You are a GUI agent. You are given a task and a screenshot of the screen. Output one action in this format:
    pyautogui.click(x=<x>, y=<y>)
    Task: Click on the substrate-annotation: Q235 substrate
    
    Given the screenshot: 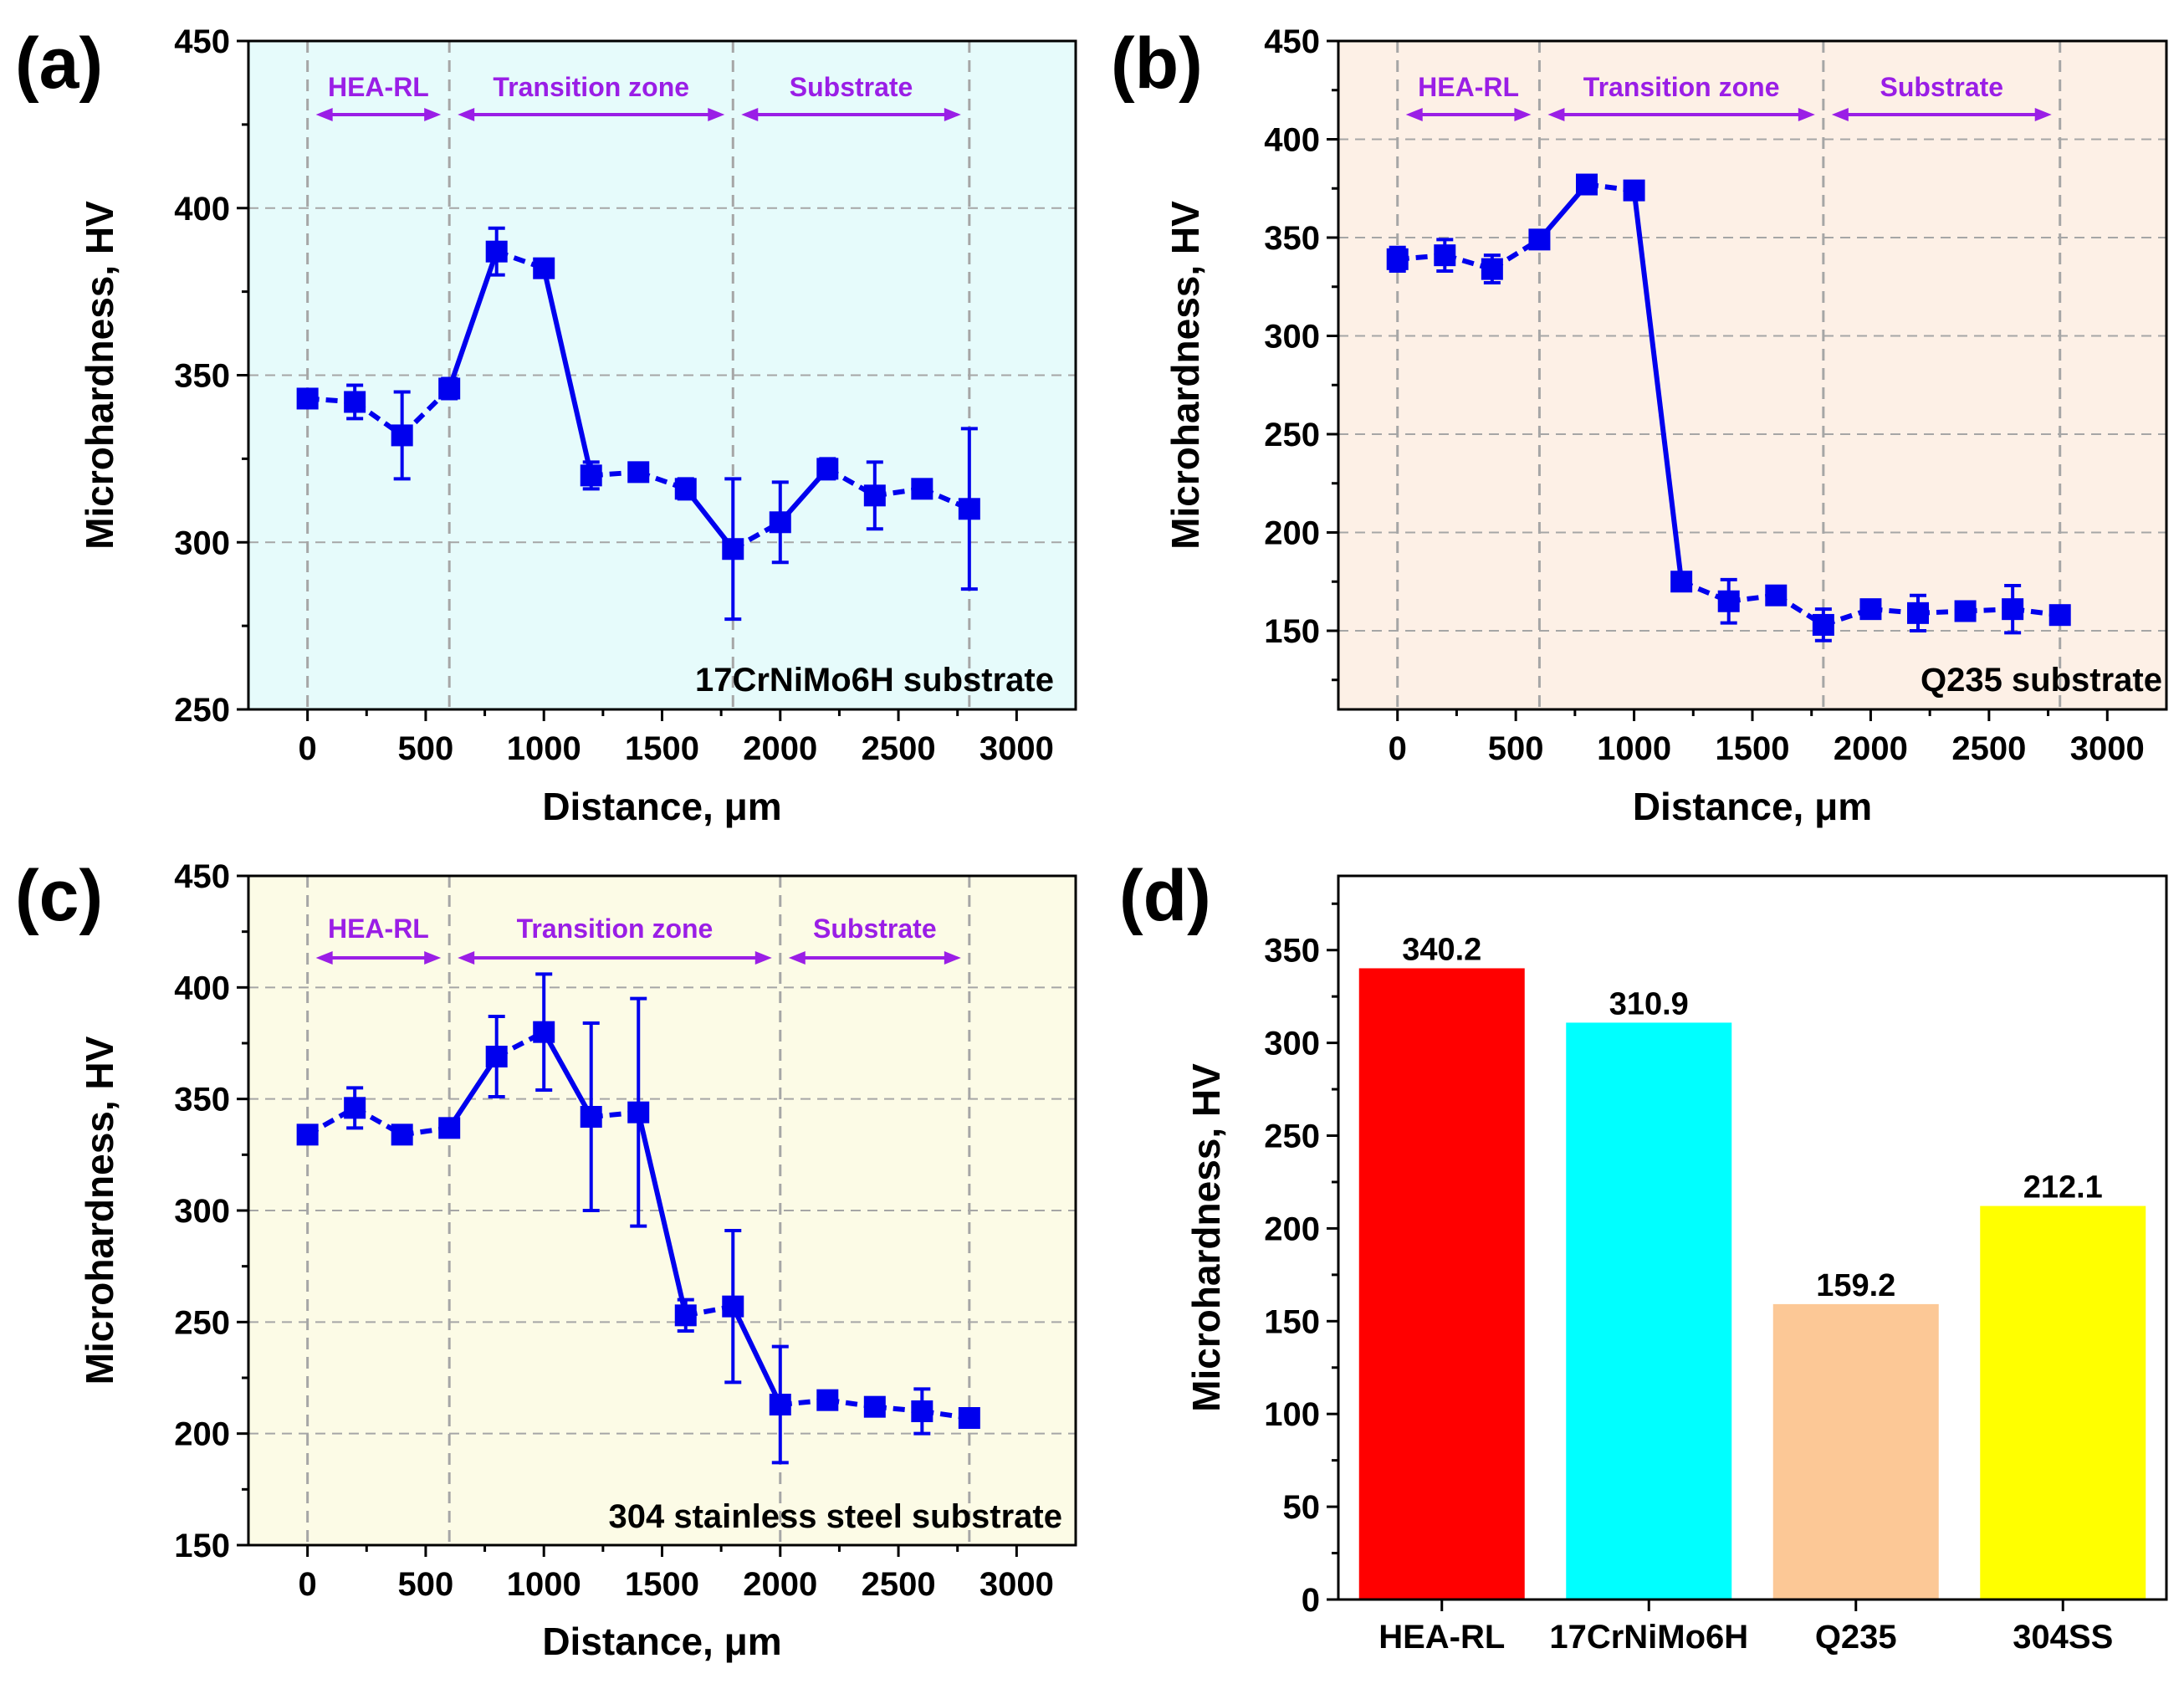 What is the action you would take?
    pyautogui.click(x=2041, y=681)
    